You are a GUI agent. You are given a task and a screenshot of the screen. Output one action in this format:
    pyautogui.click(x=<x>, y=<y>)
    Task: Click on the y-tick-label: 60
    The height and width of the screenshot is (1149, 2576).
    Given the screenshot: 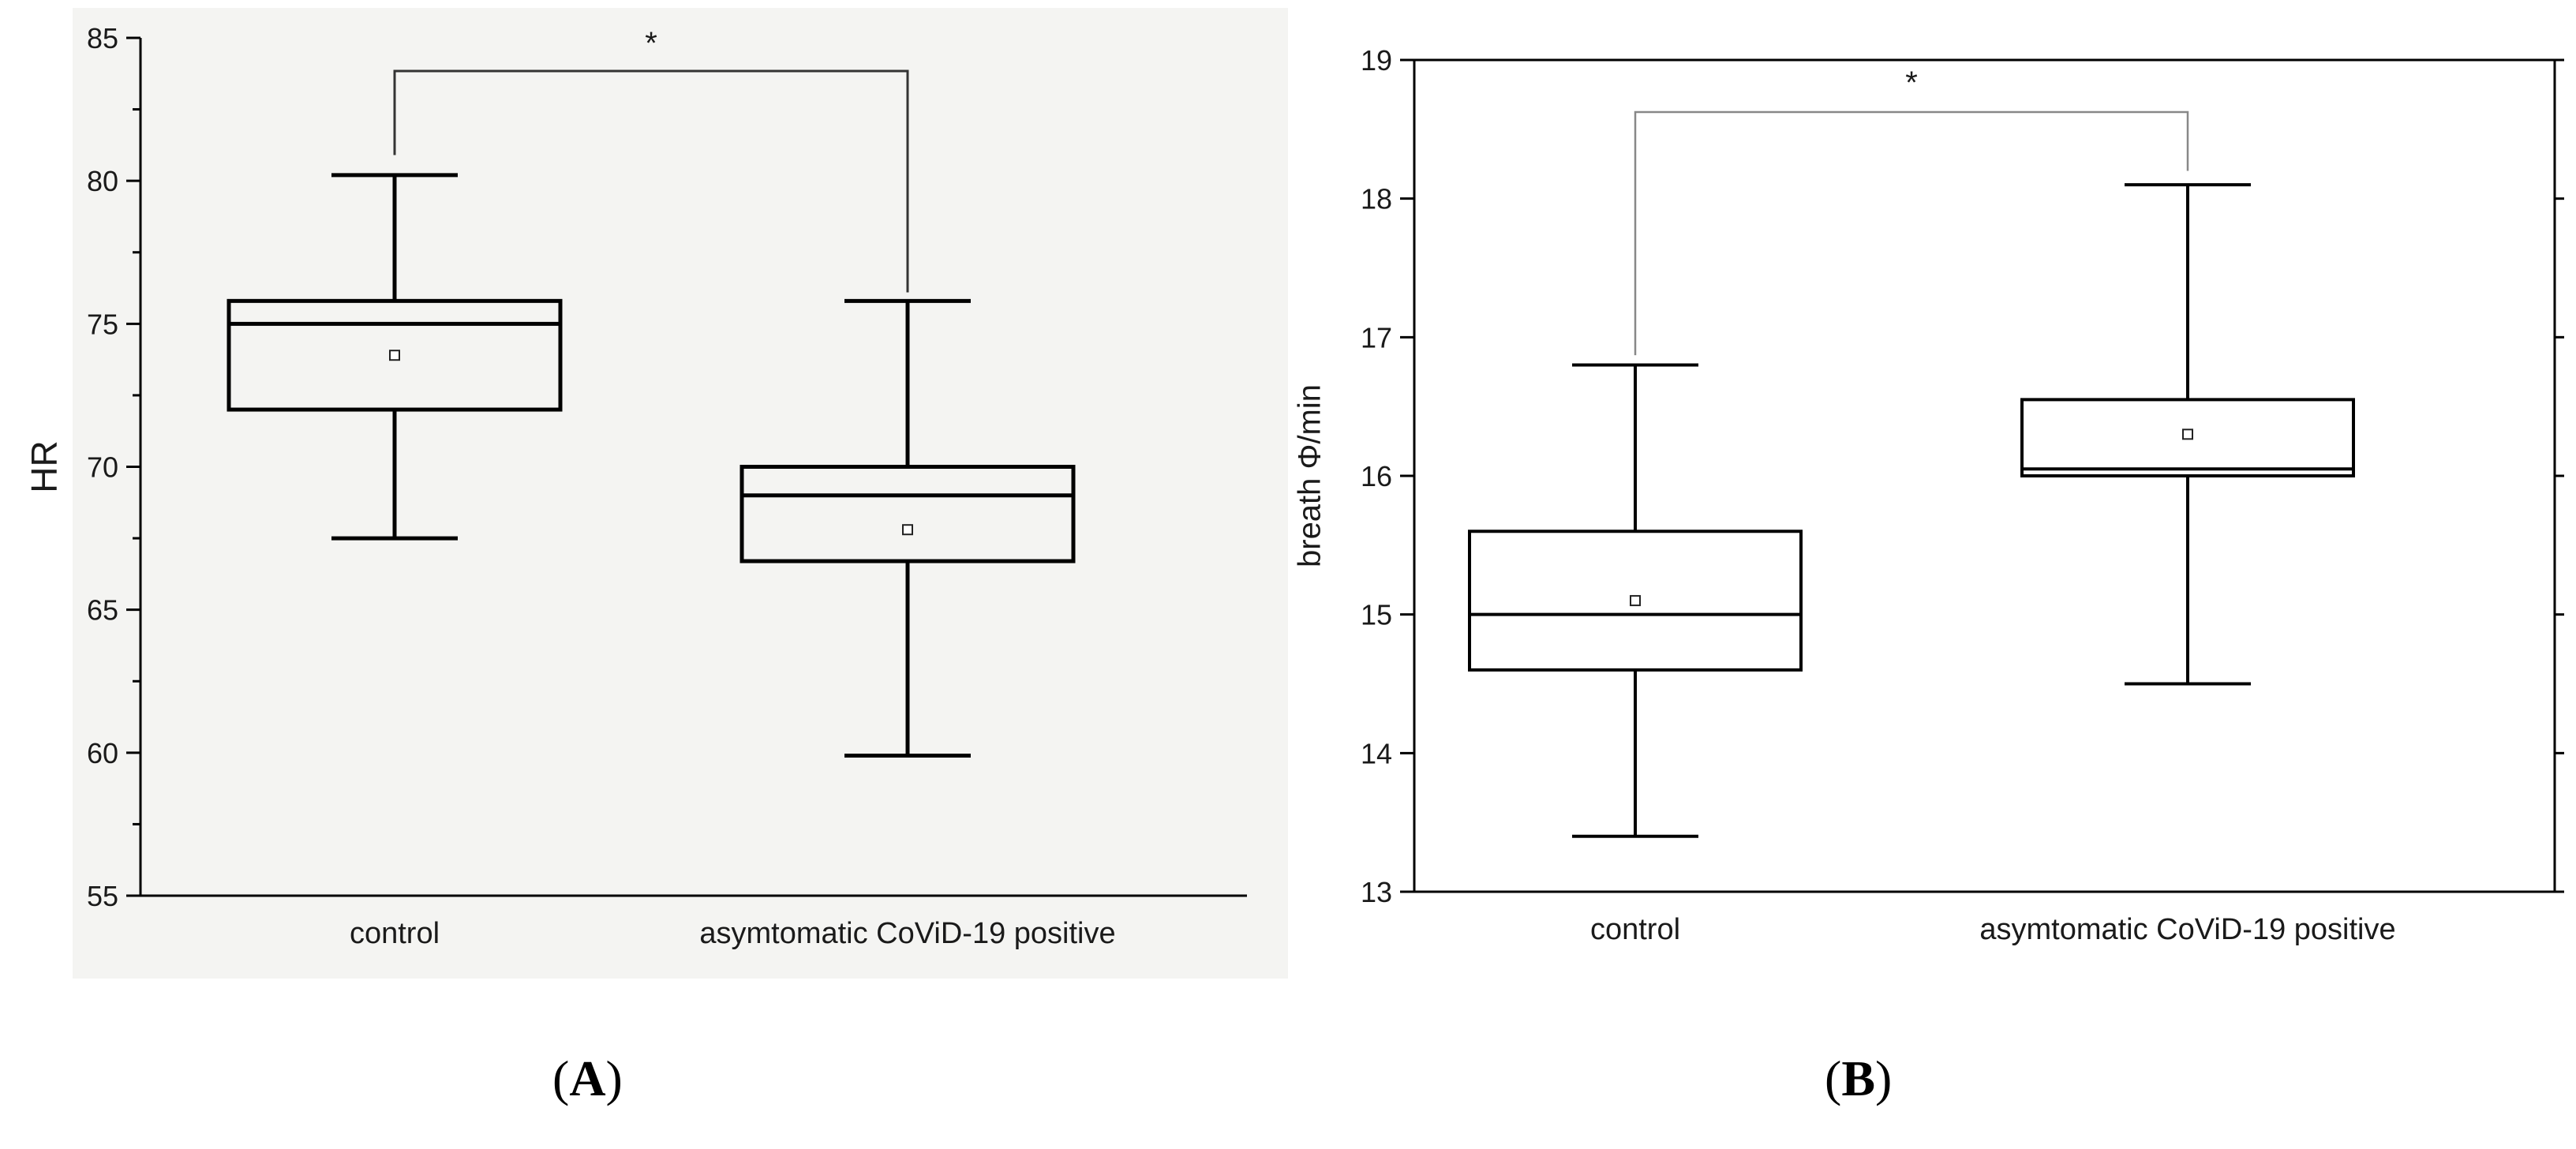 What is the action you would take?
    pyautogui.click(x=102, y=753)
    